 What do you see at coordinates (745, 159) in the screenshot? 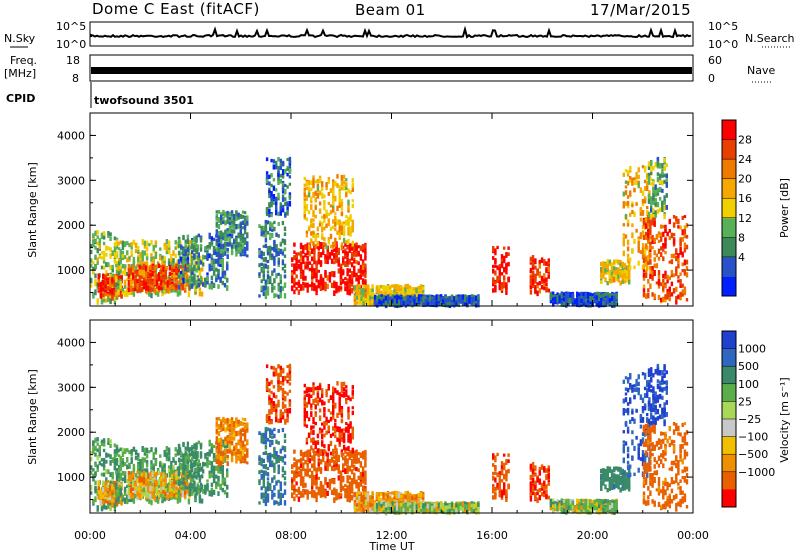
I see `colorbar-tick-label: 24` at bounding box center [745, 159].